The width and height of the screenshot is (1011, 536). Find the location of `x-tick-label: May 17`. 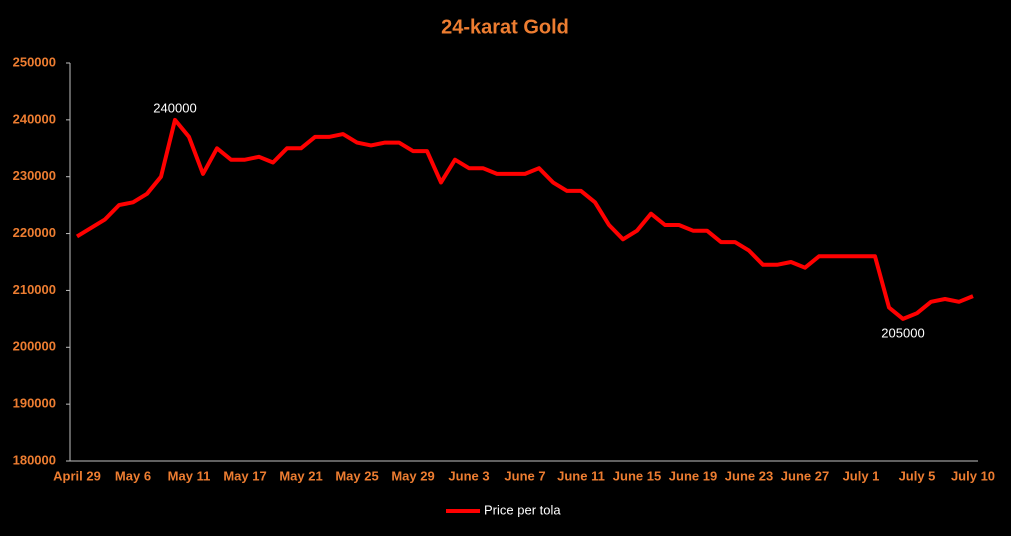

x-tick-label: May 17 is located at coordinates (244, 475).